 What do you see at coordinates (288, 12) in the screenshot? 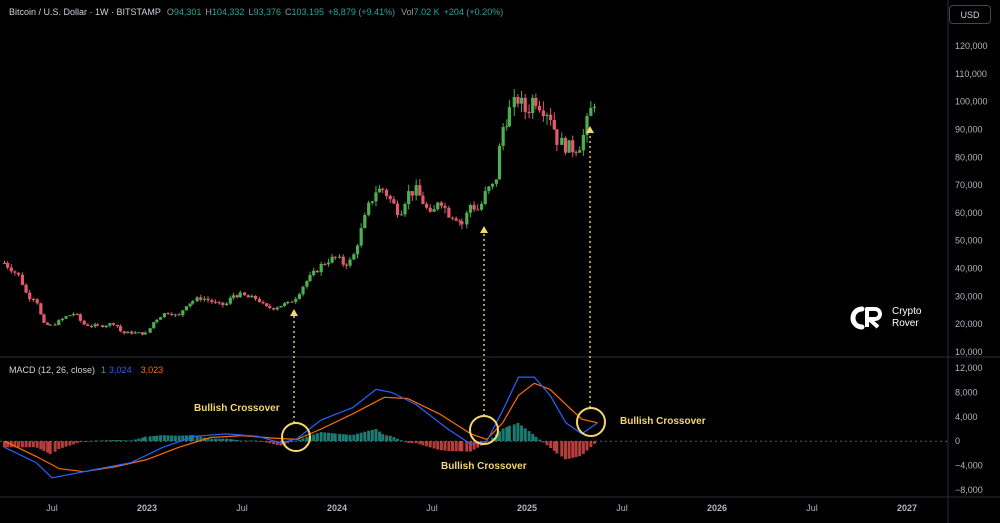
I see `close-label: C` at bounding box center [288, 12].